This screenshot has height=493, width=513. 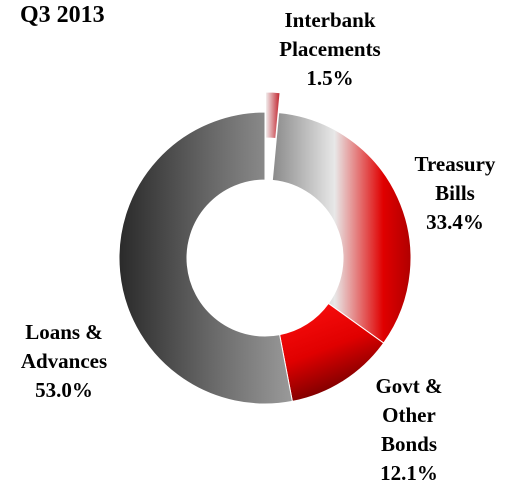 I want to click on chart-title: Q3 2013, so click(x=62, y=15).